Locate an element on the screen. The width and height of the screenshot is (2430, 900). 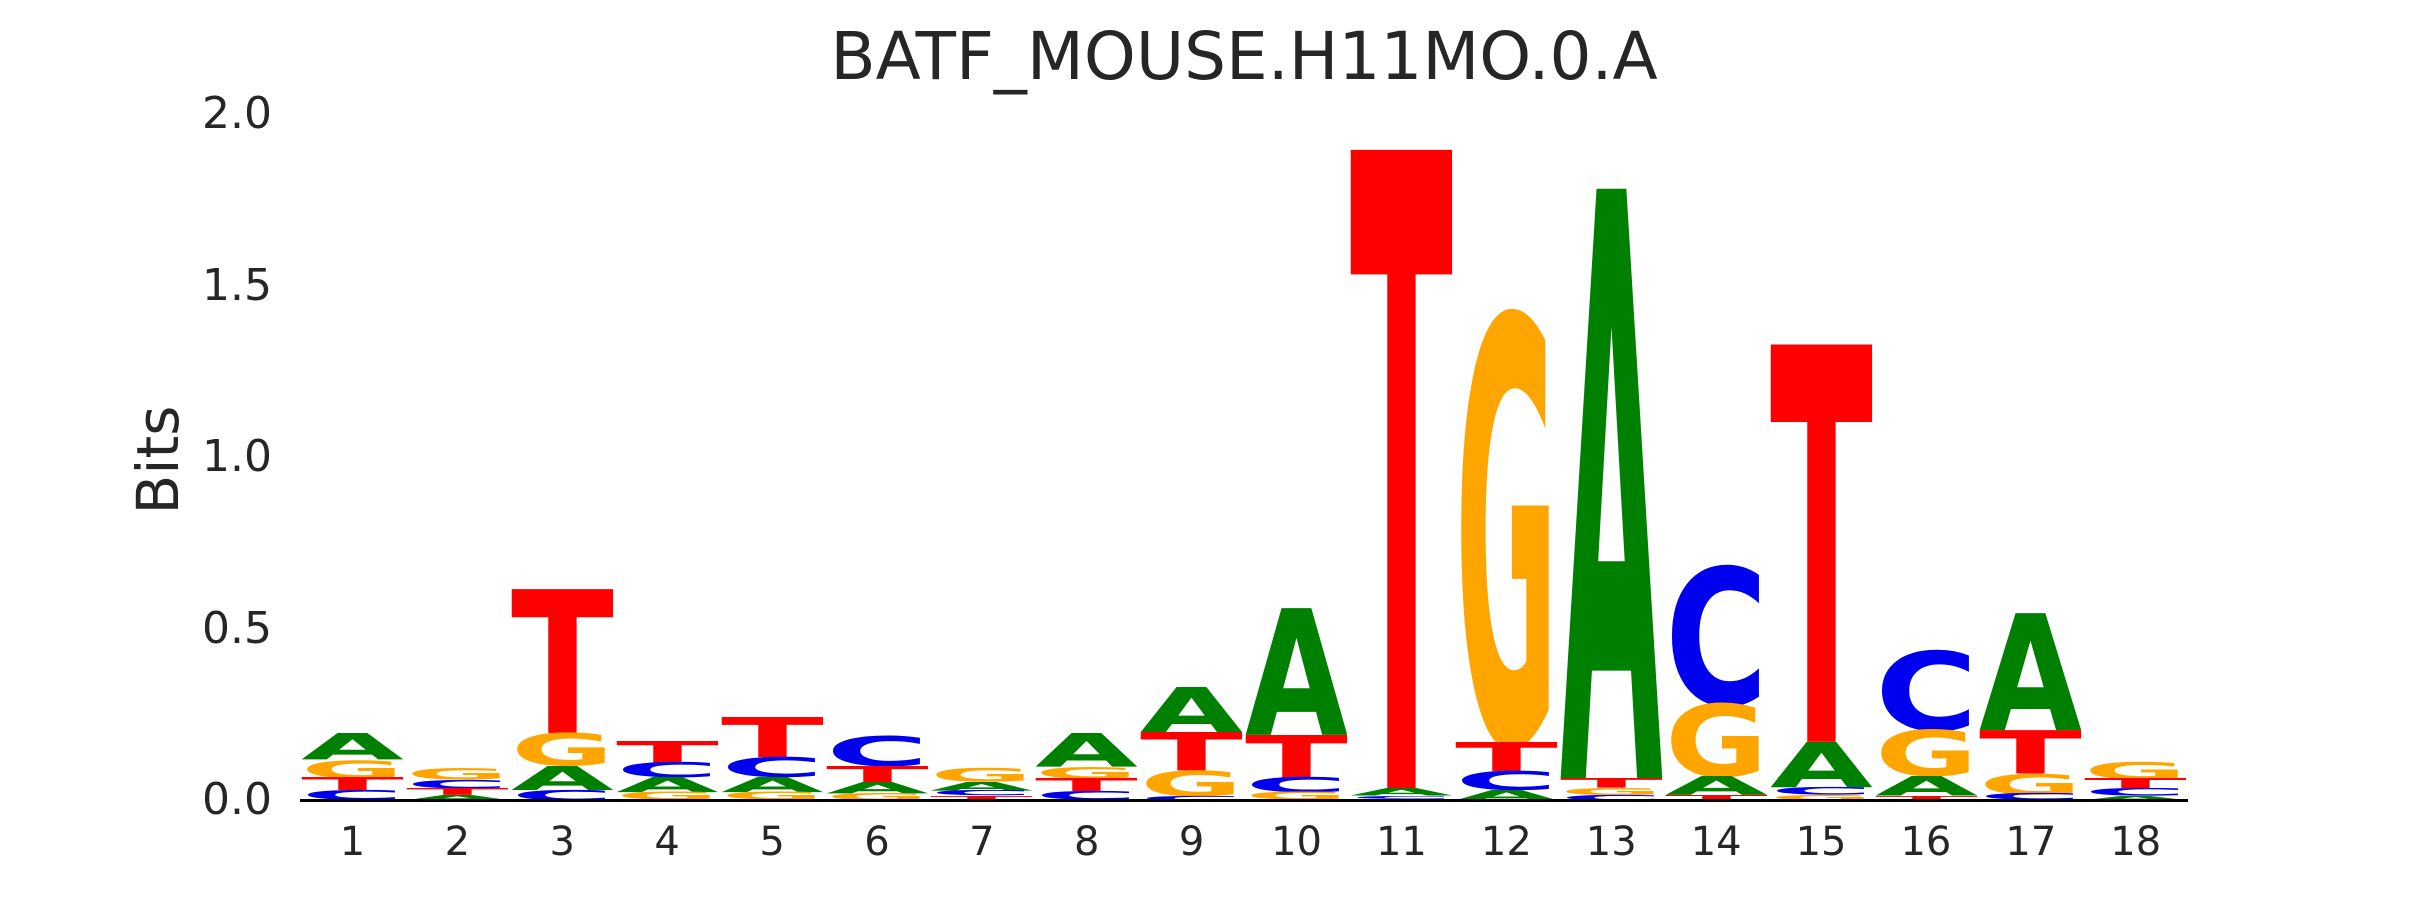
x-tick-label: 5 is located at coordinates (772, 842).